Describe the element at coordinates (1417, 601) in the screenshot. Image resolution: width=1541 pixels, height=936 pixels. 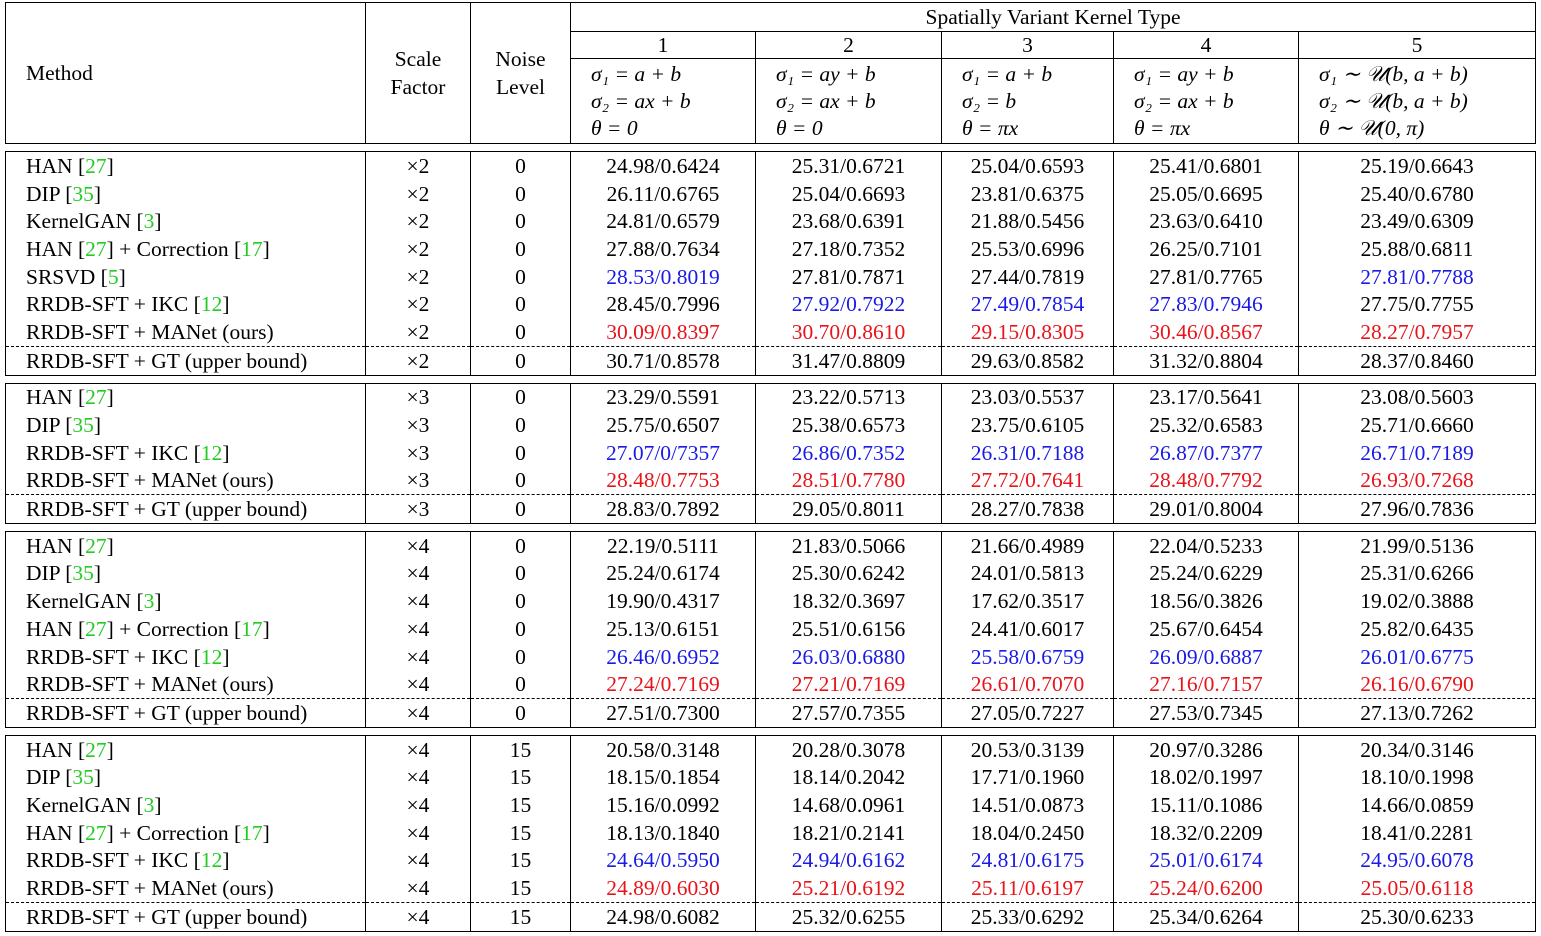
I see `score-cell: 19.02/0.3888` at that location.